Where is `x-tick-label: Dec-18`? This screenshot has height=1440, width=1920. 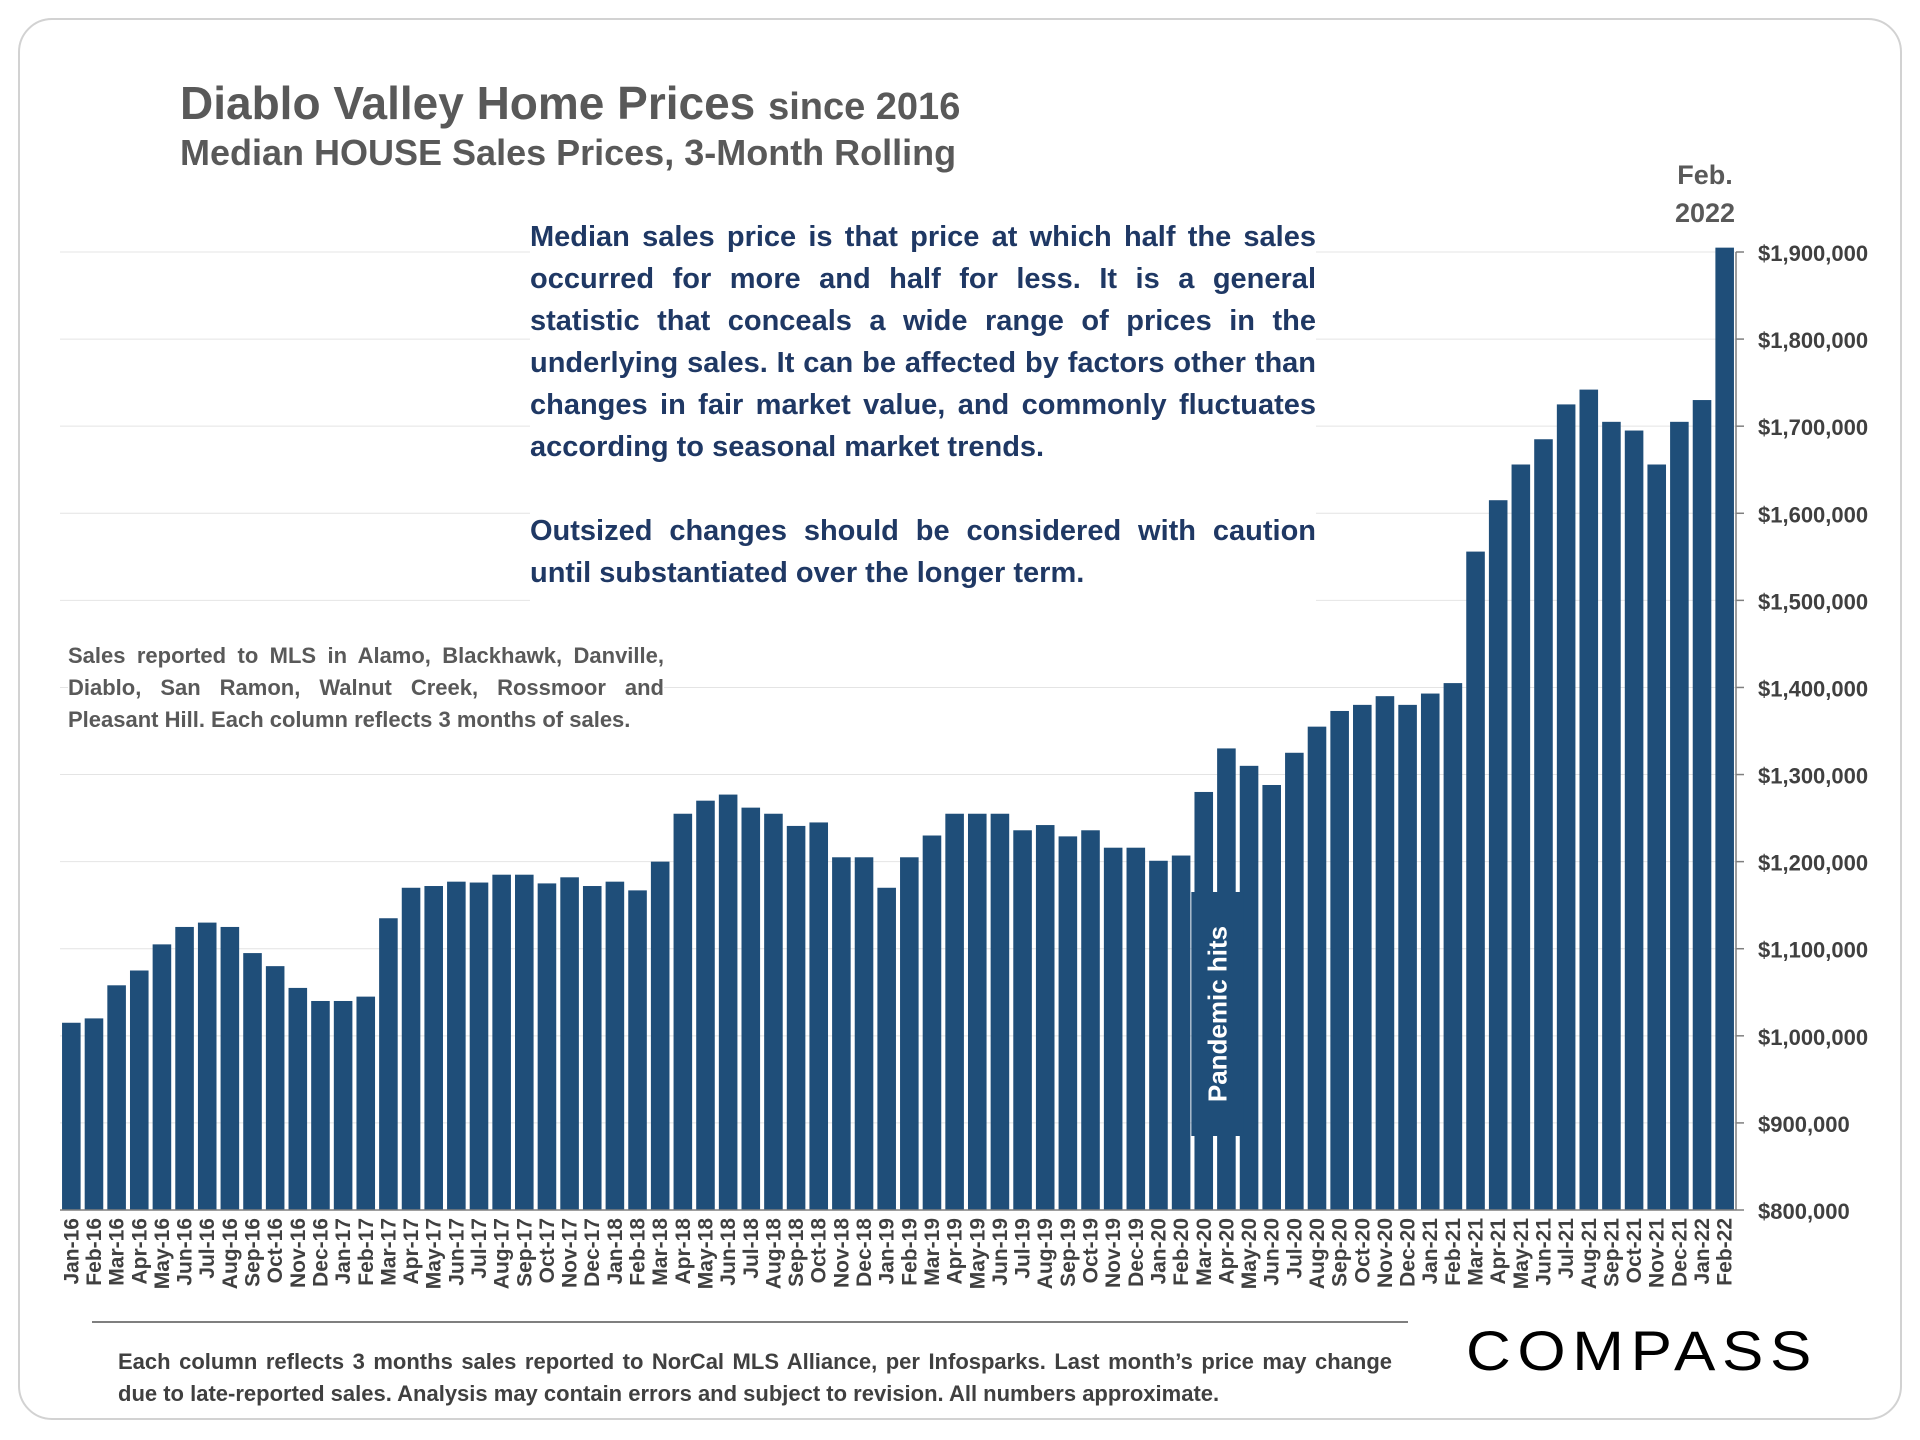 x-tick-label: Dec-18 is located at coordinates (864, 1252).